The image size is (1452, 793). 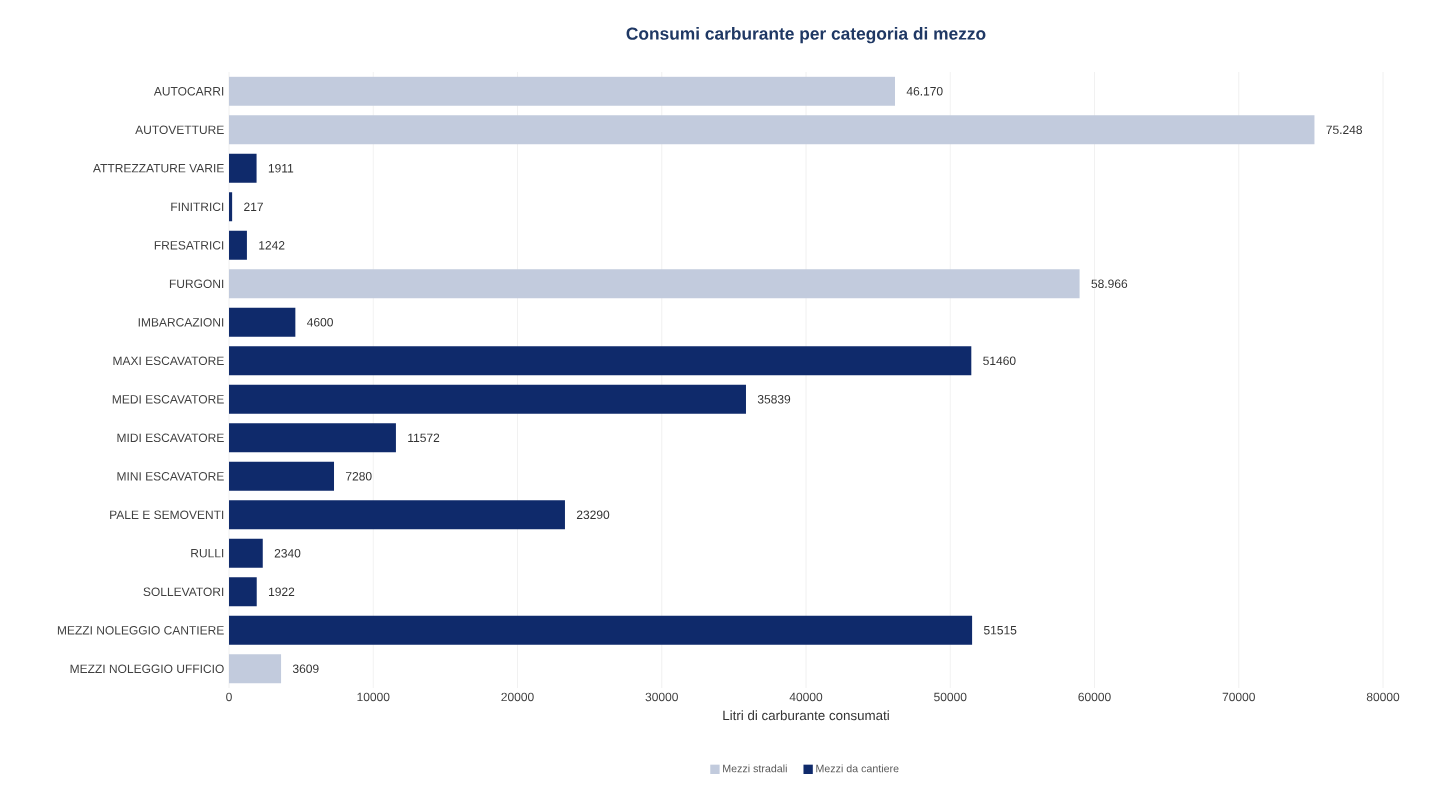 I want to click on data-label: 3609, so click(x=305, y=669).